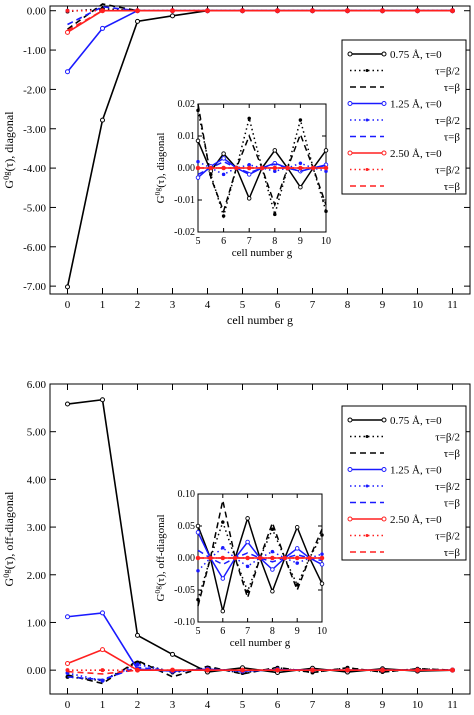 The width and height of the screenshot is (474, 715). Describe the element at coordinates (418, 705) in the screenshot. I see `x-tick-label: 10` at that location.